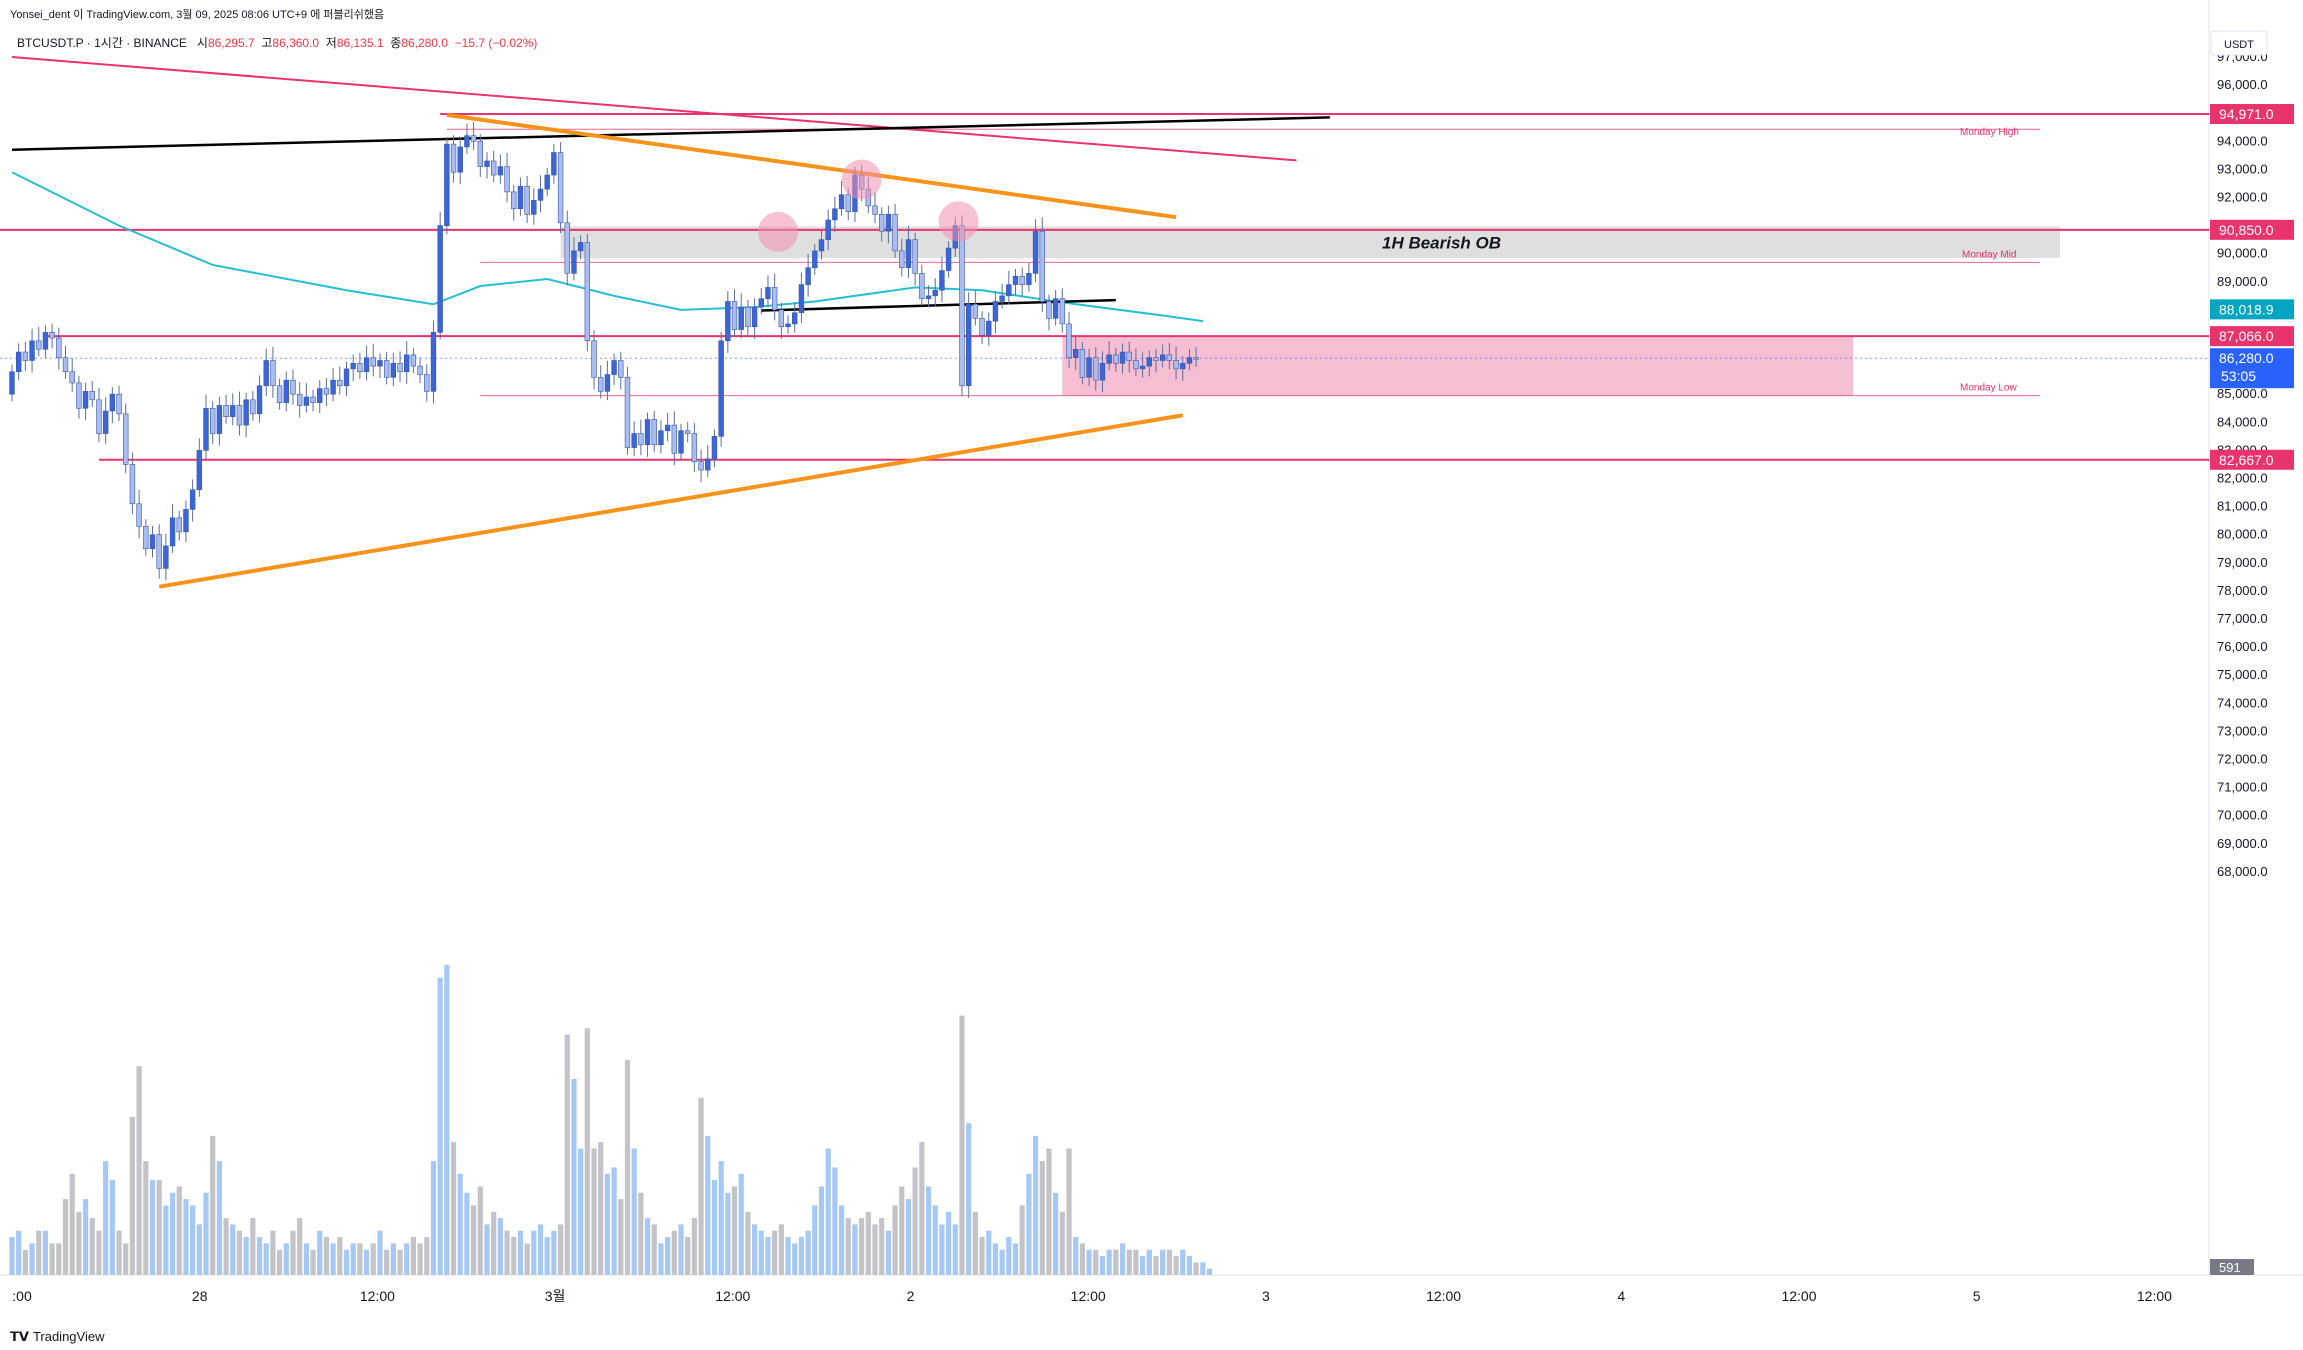  Describe the element at coordinates (2242, 140) in the screenshot. I see `price-tick-label: 94,000.0` at that location.